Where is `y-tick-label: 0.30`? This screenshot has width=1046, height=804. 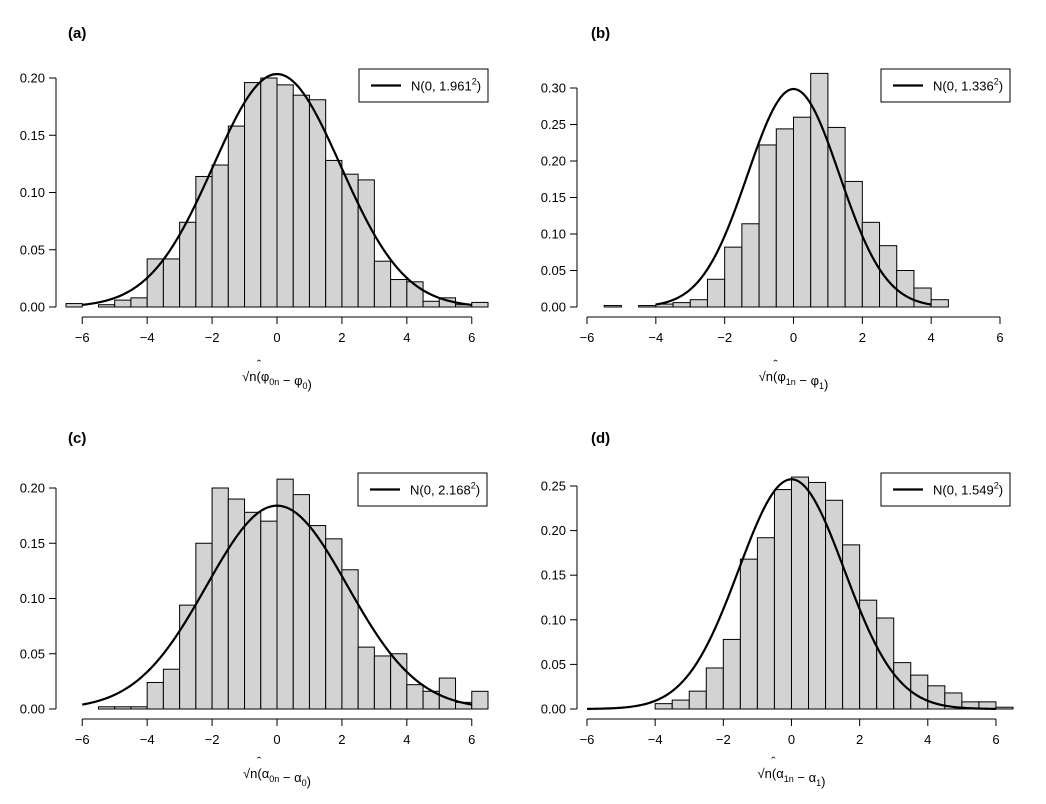
y-tick-label: 0.30 is located at coordinates (553, 88).